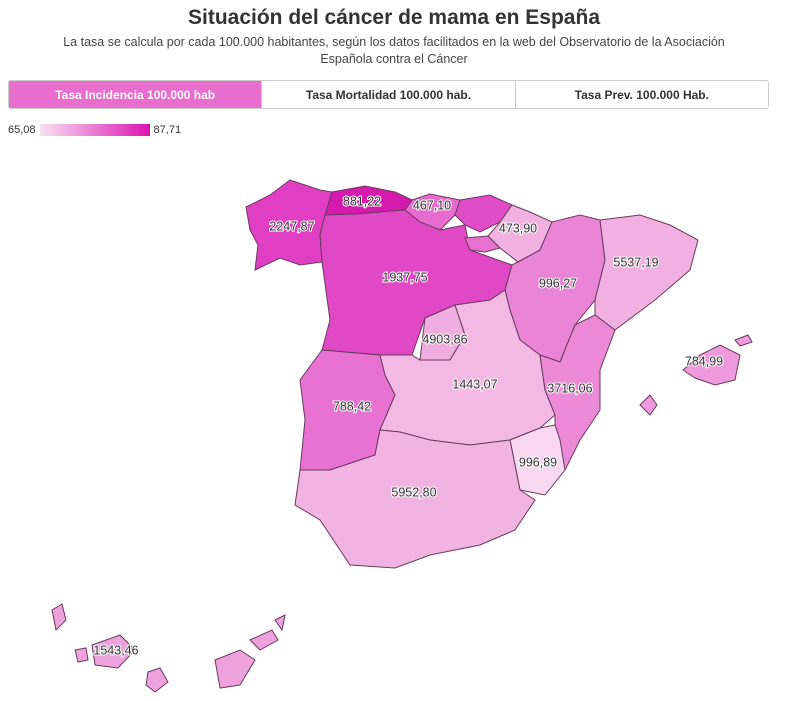 The image size is (788, 701). What do you see at coordinates (352, 406) in the screenshot?
I see `region-label: 788,42` at bounding box center [352, 406].